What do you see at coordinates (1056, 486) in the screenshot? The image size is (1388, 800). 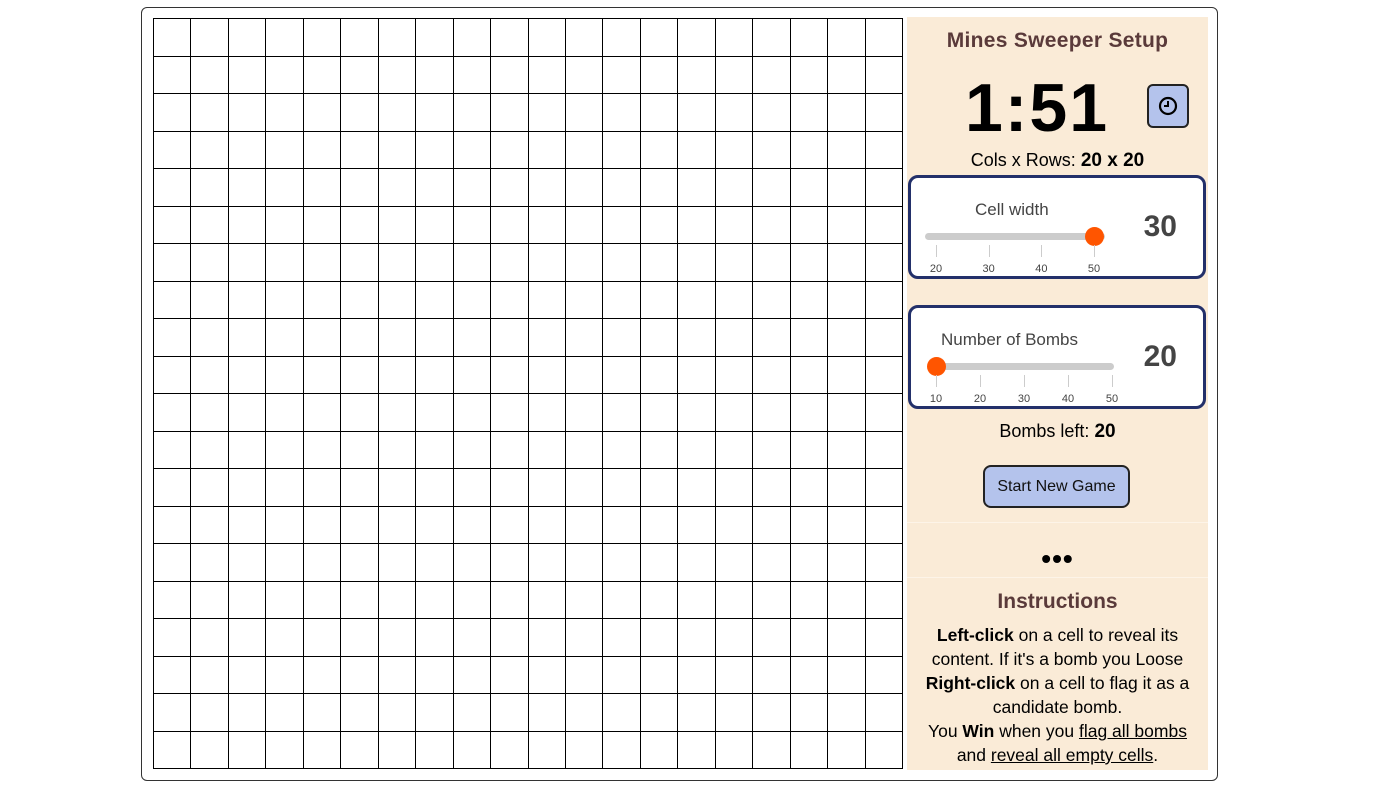 I see `start-new-game-button: Start New Game` at bounding box center [1056, 486].